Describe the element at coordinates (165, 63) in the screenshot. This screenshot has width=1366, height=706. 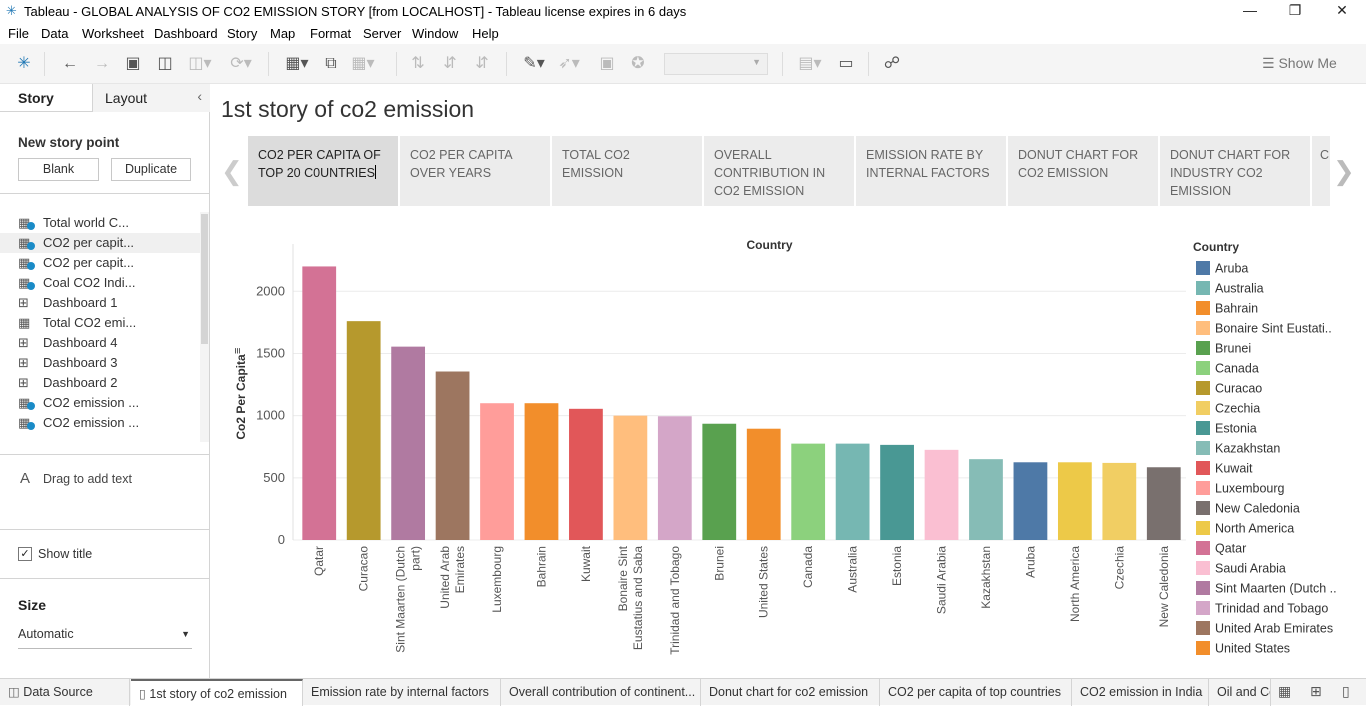
I see `new-datasource-icon: ◫` at that location.